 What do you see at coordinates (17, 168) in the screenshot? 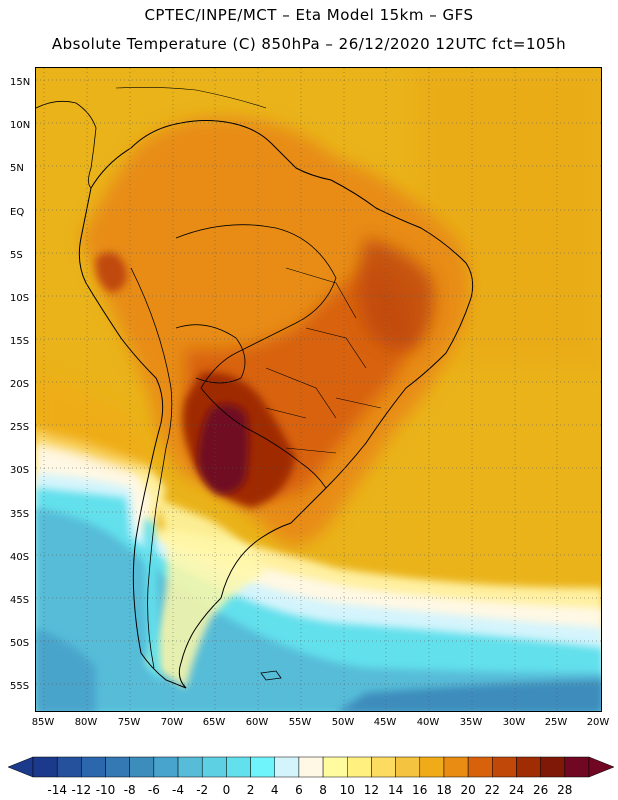
I see `lat-label-5n: 5N` at bounding box center [17, 168].